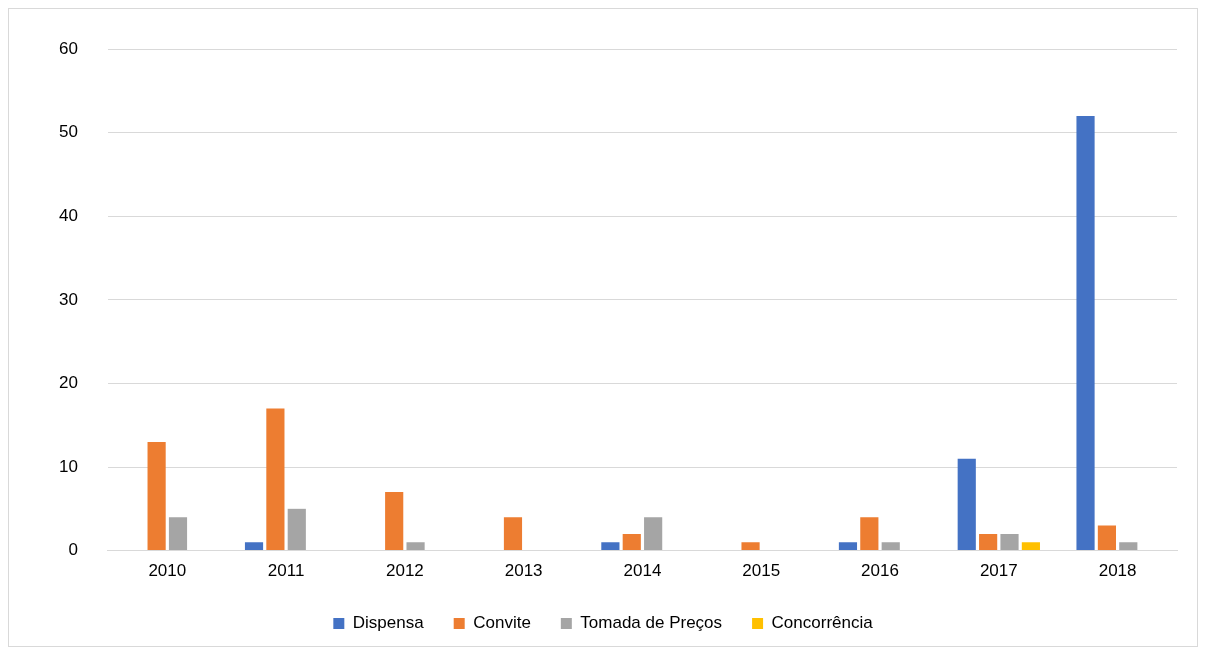 The height and width of the screenshot is (655, 1206). Describe the element at coordinates (68, 48) in the screenshot. I see `y-tick-label: 60` at that location.